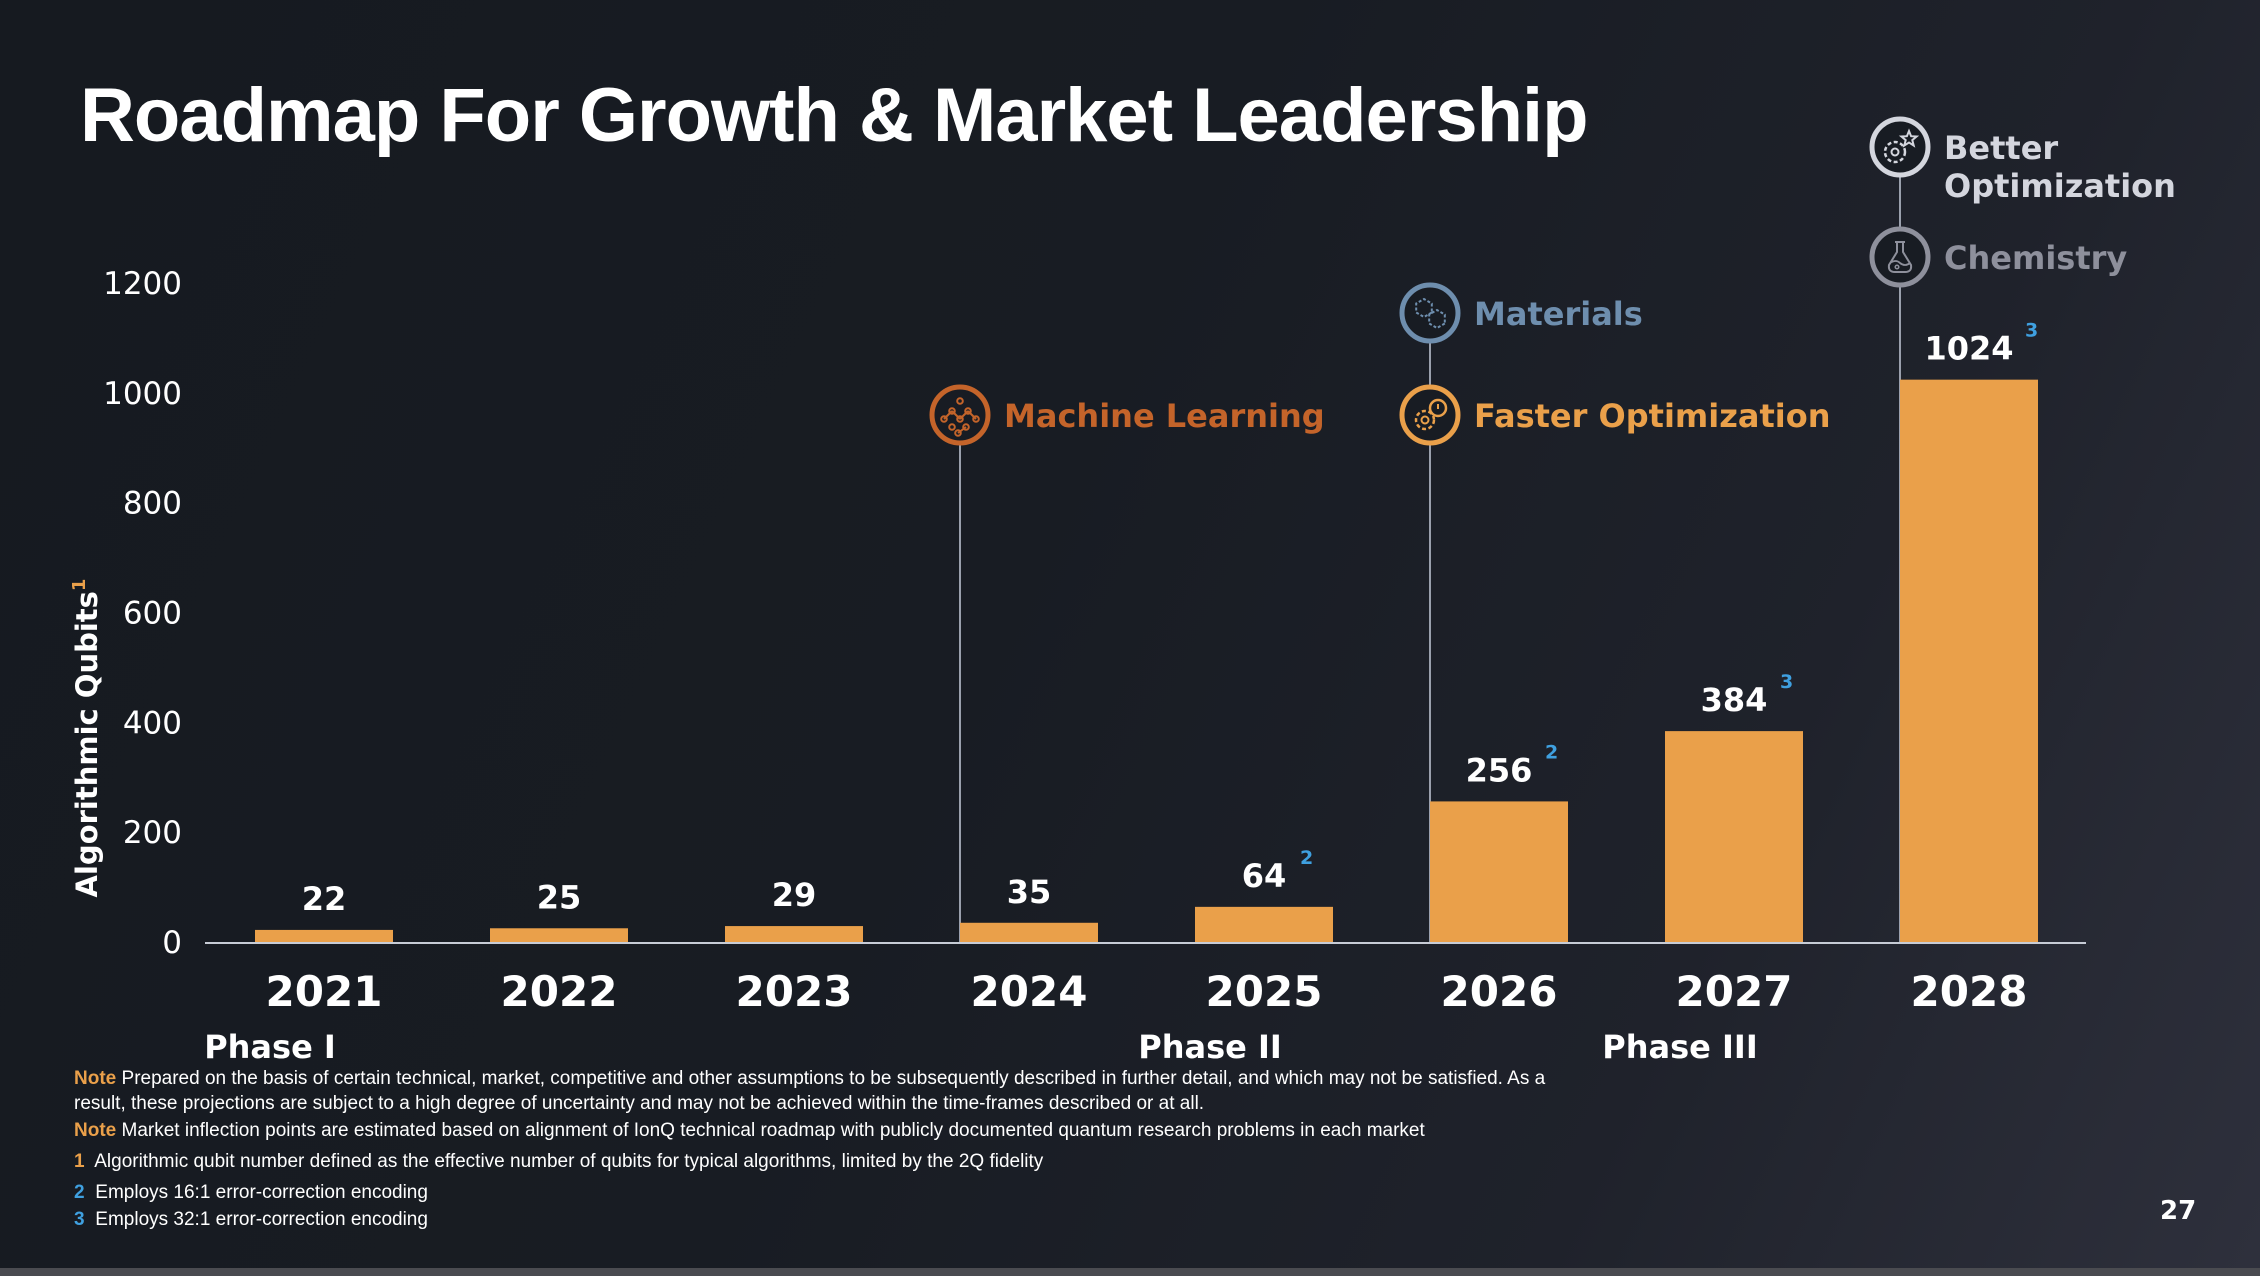 Image resolution: width=2260 pixels, height=1276 pixels. Describe the element at coordinates (152, 614) in the screenshot. I see `y-tick-label: 600` at that location.